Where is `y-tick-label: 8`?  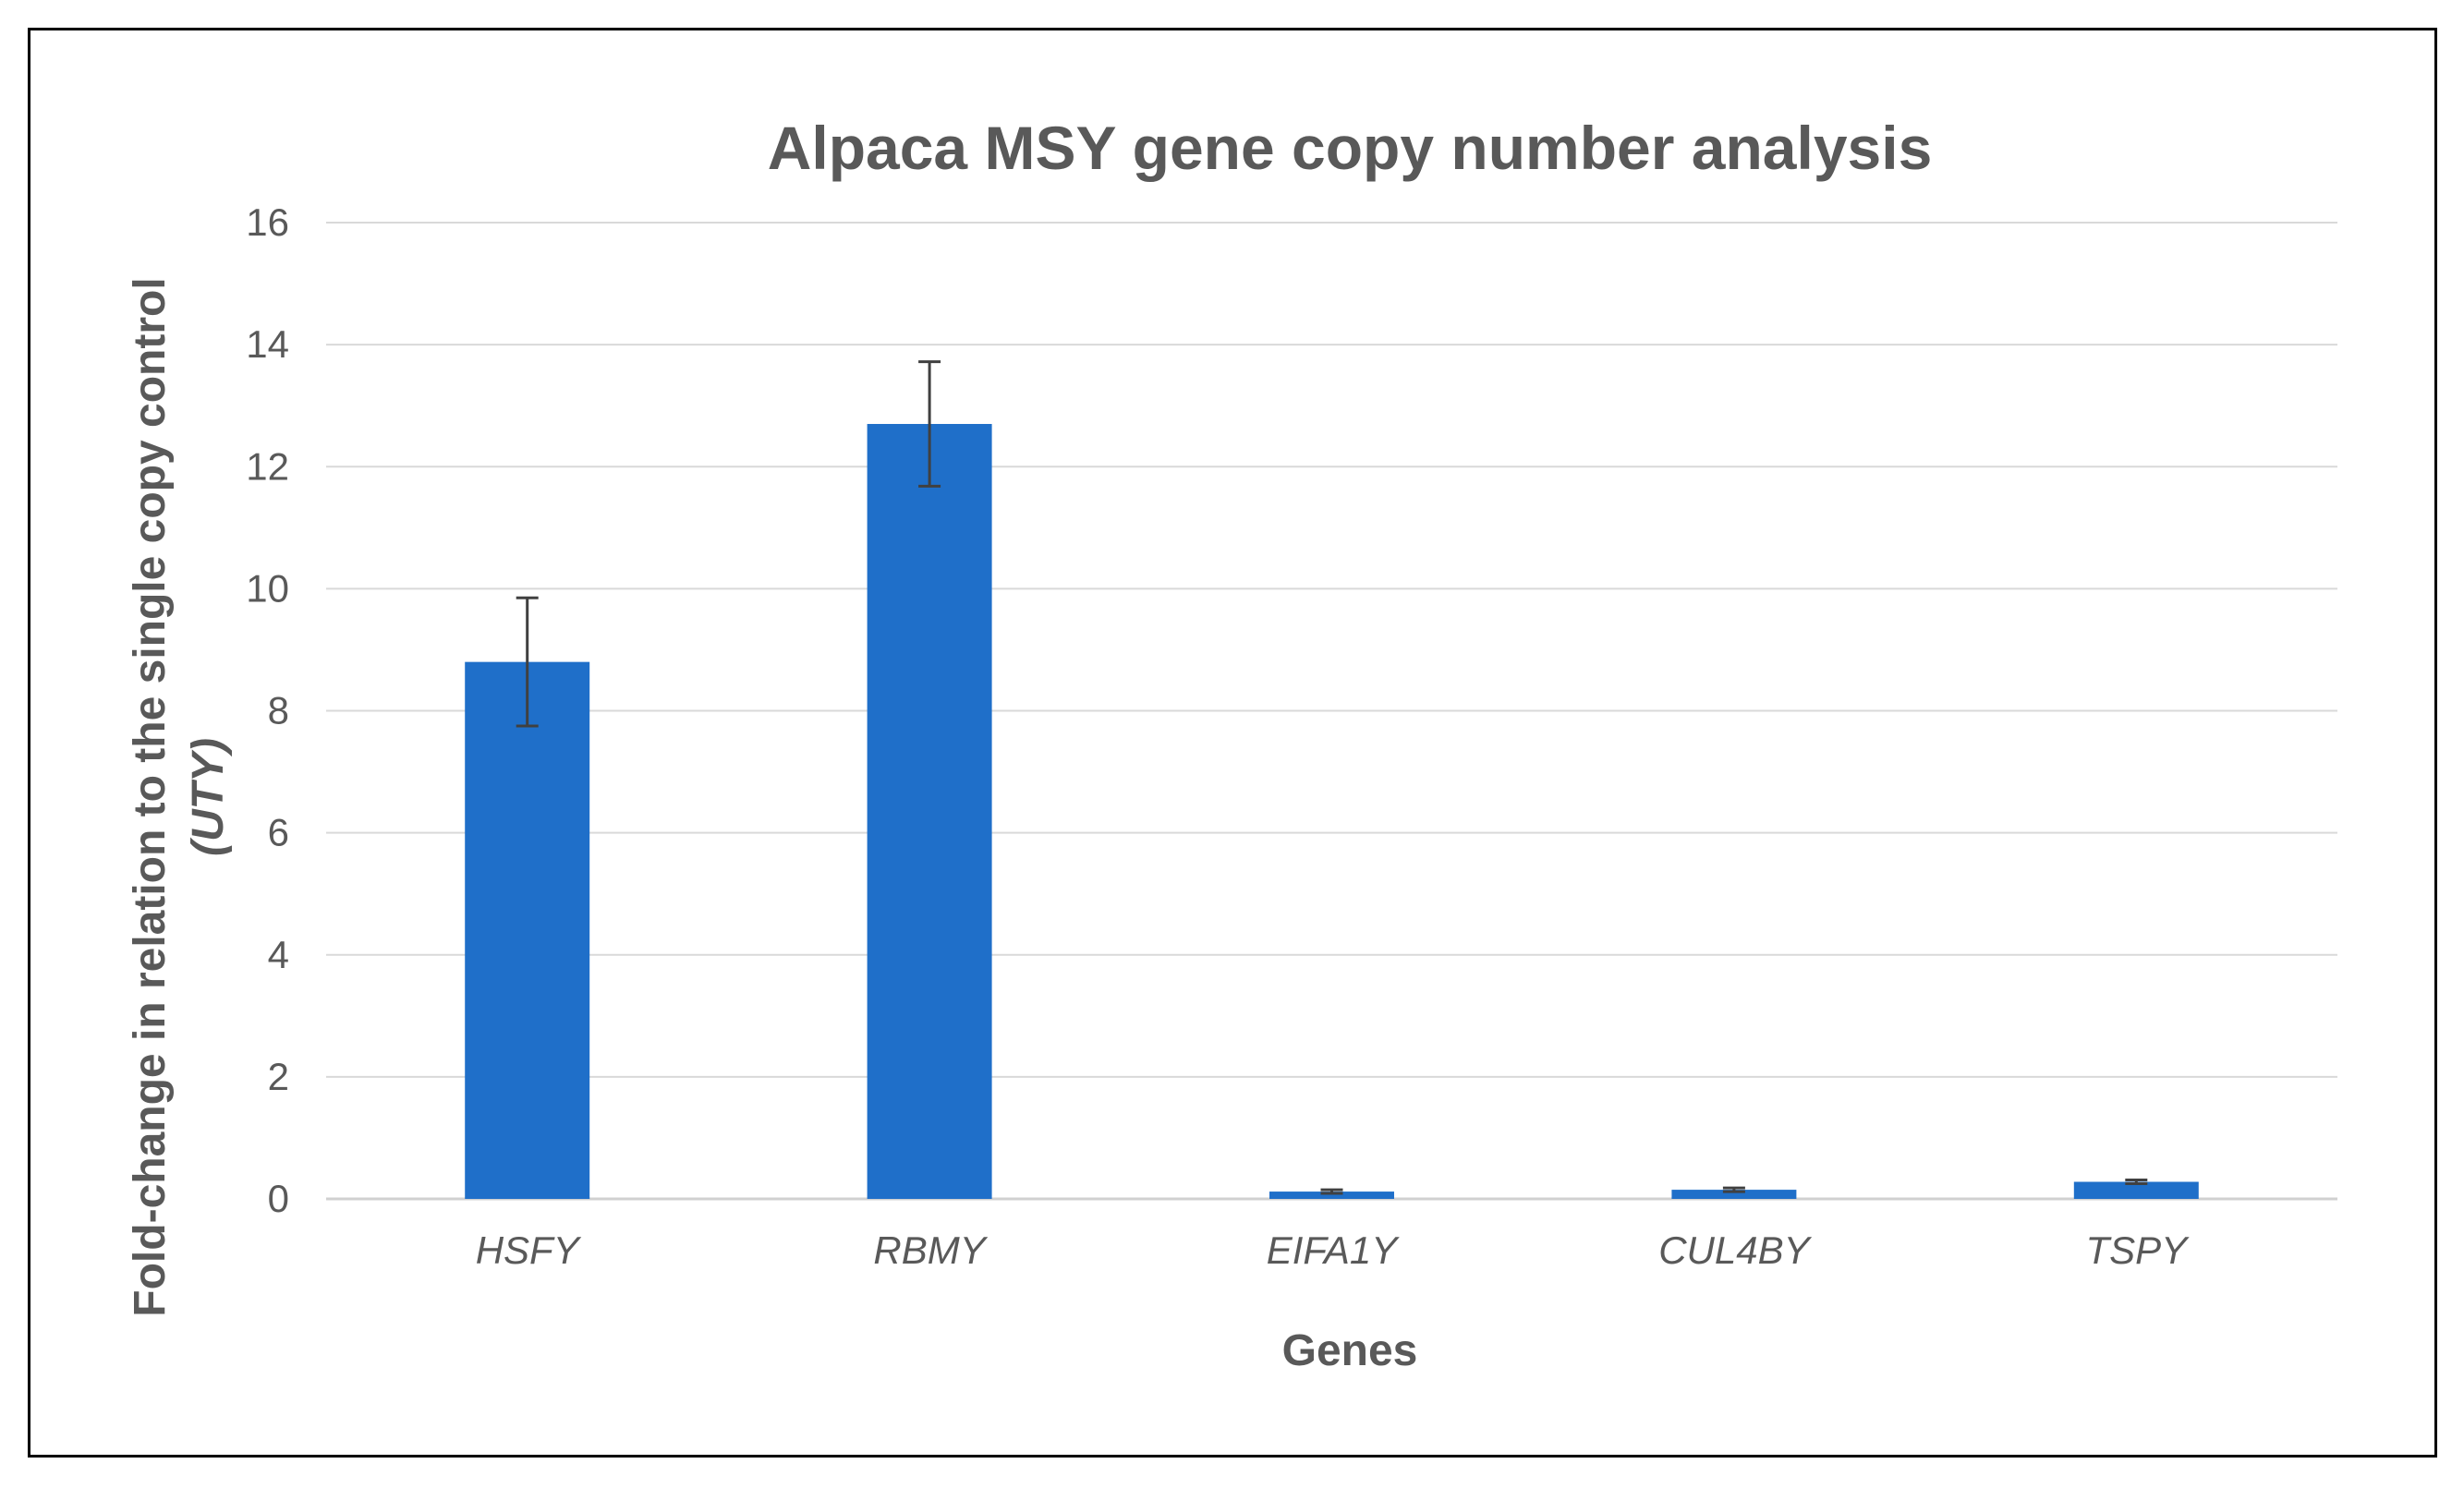
y-tick-label: 8 is located at coordinates (278, 711).